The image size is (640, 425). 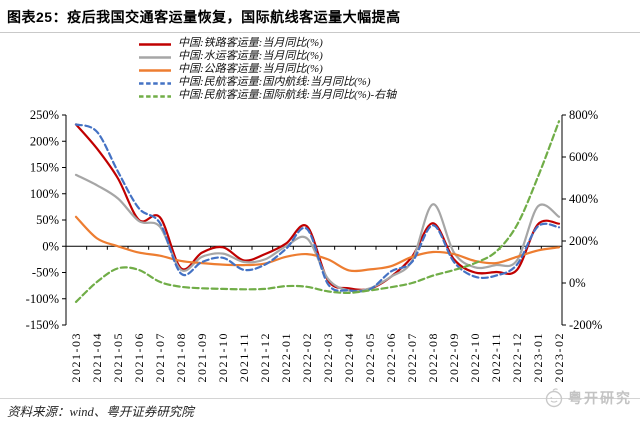 I want to click on x-axis-tick-label: 2023-01, so click(x=538, y=357).